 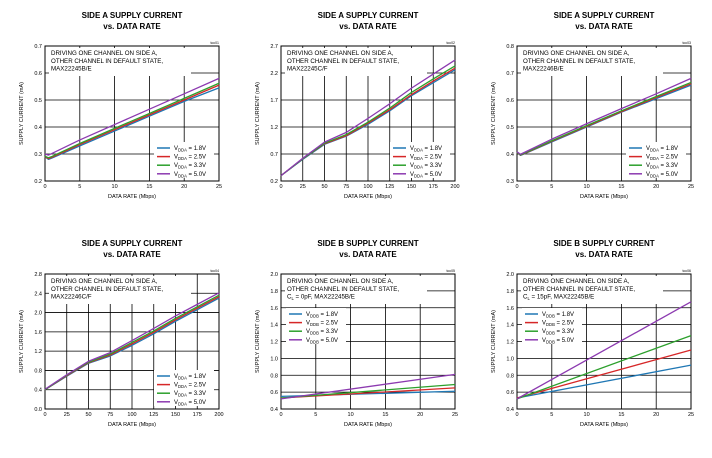 What do you see at coordinates (274, 182) in the screenshot?
I see `y-tick-label: 0.2` at bounding box center [274, 182].